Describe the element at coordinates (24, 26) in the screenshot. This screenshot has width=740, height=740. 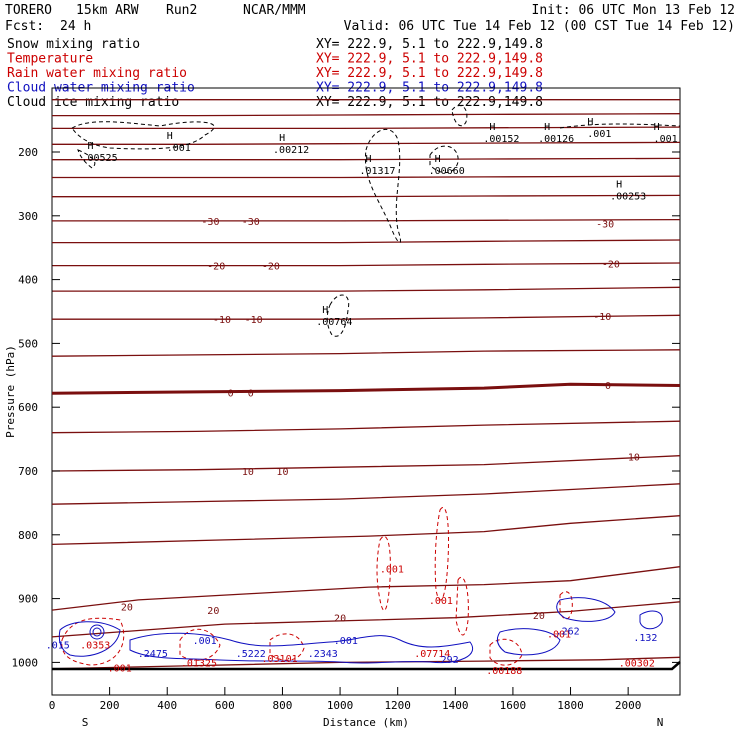
I see `fcst-label: Fcst:` at that location.